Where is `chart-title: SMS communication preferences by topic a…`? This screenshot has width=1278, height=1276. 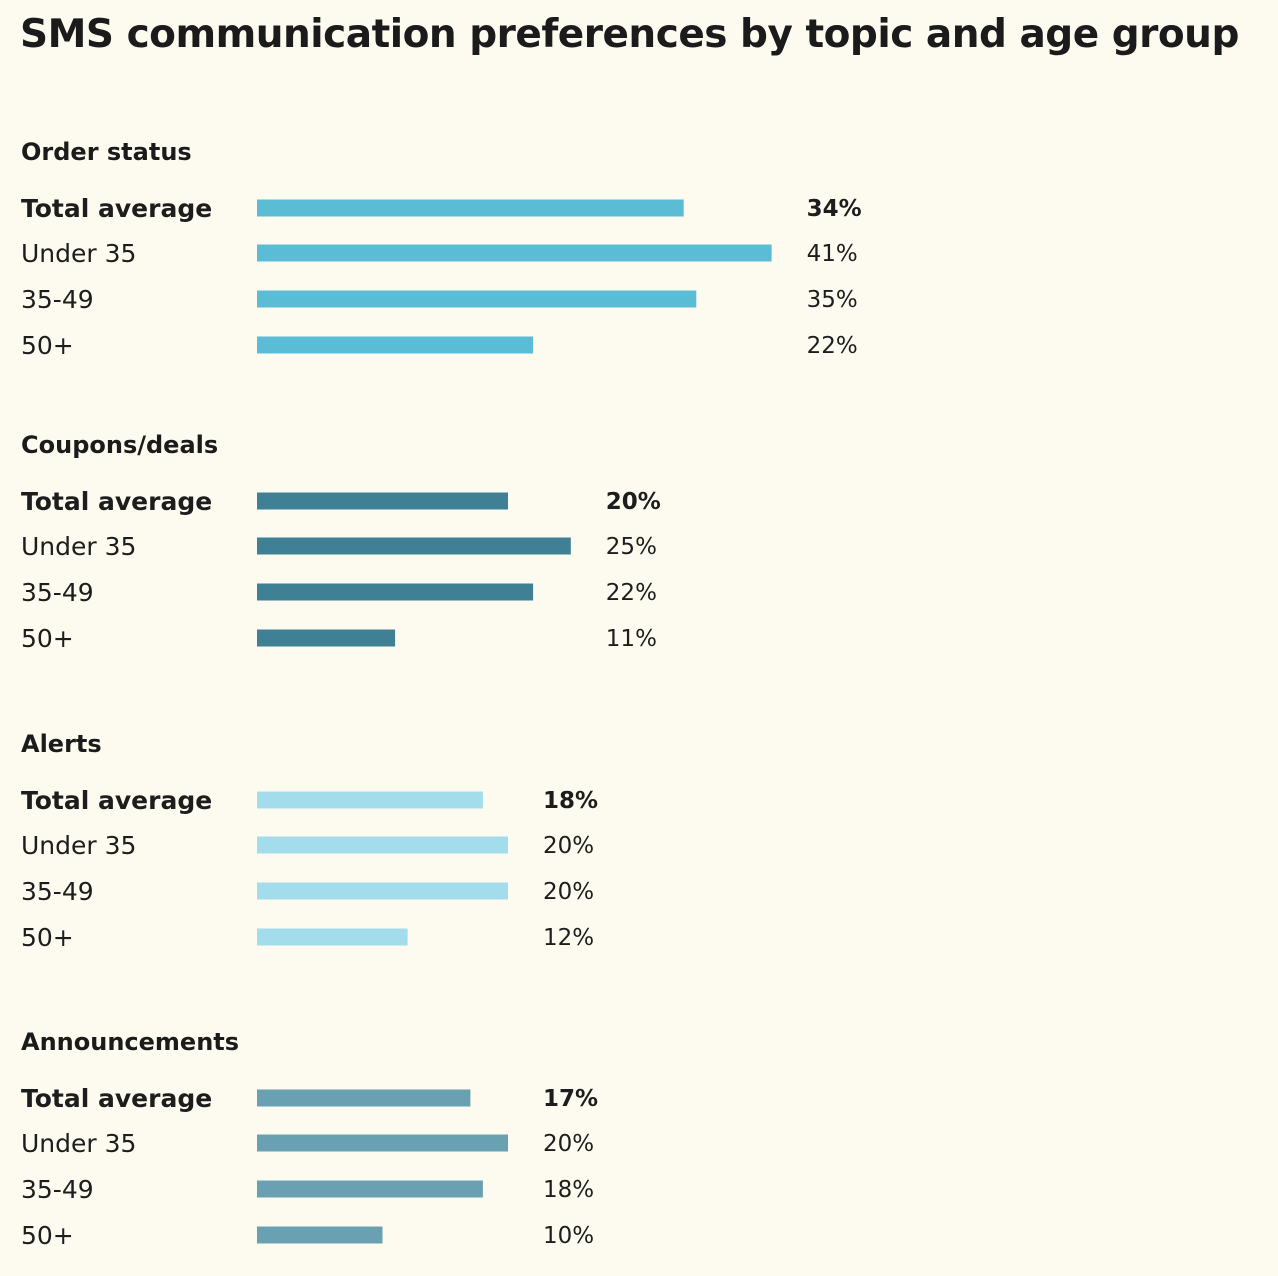
chart-title: SMS communication preferences by topic a… is located at coordinates (629, 34).